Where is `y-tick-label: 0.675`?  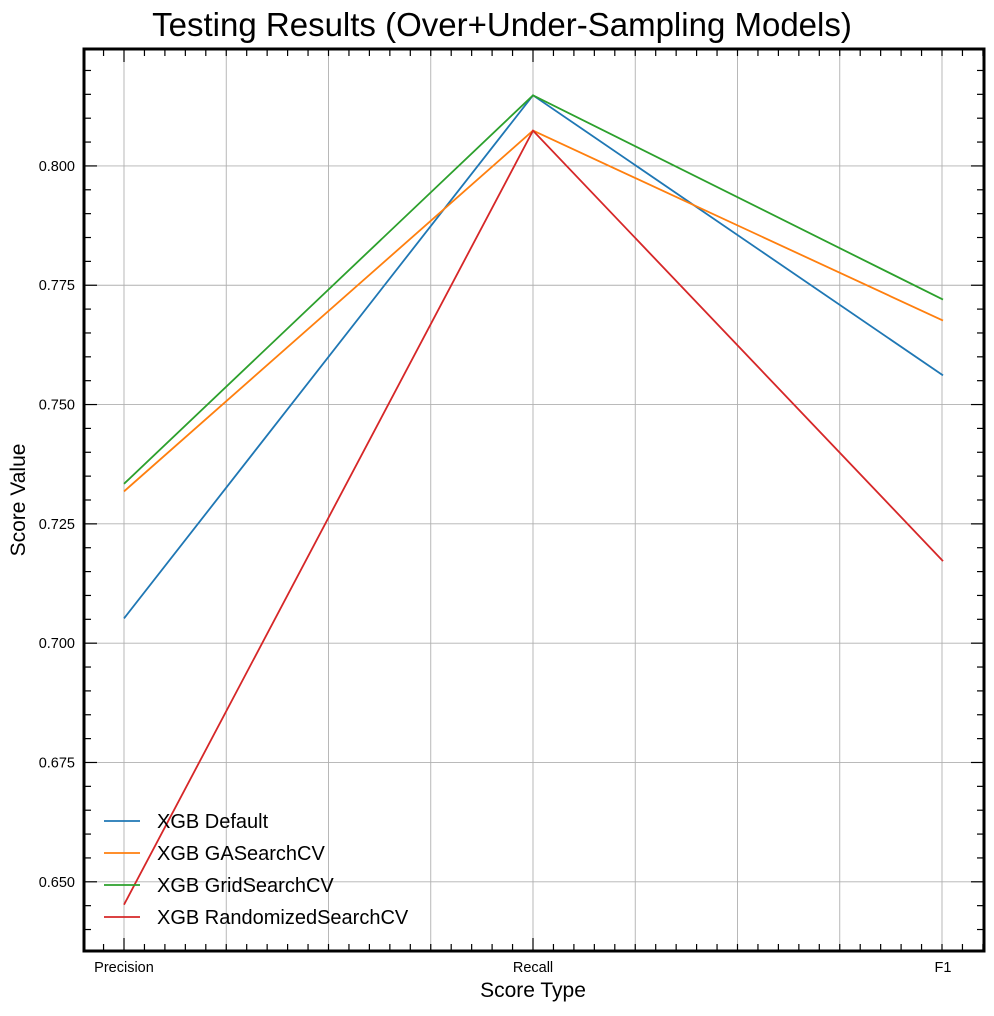 y-tick-label: 0.675 is located at coordinates (57, 763).